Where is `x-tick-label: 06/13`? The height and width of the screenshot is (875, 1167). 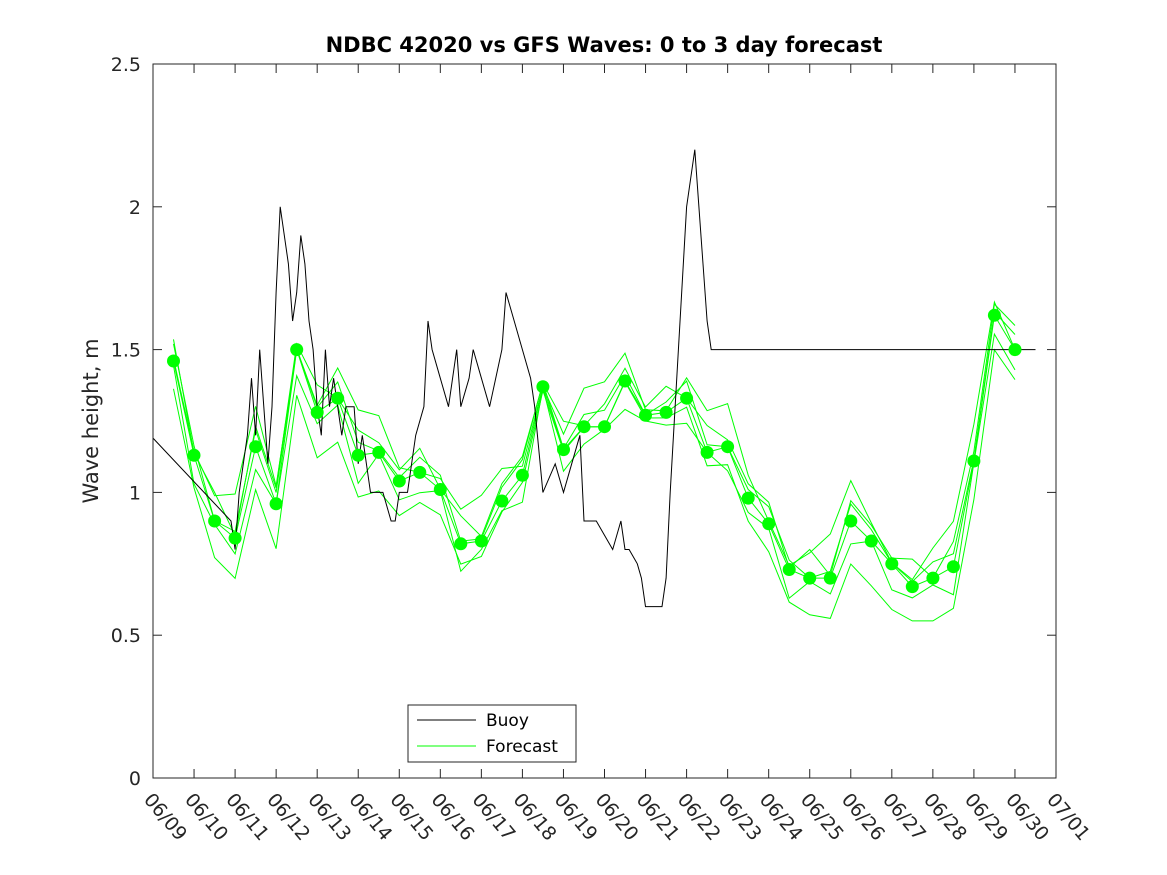
x-tick-label: 06/13 is located at coordinates (329, 817).